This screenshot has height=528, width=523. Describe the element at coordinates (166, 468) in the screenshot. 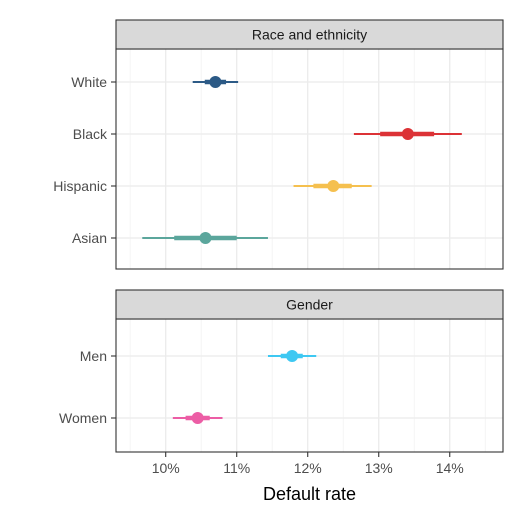

I see `x-tick-label: 10%` at that location.